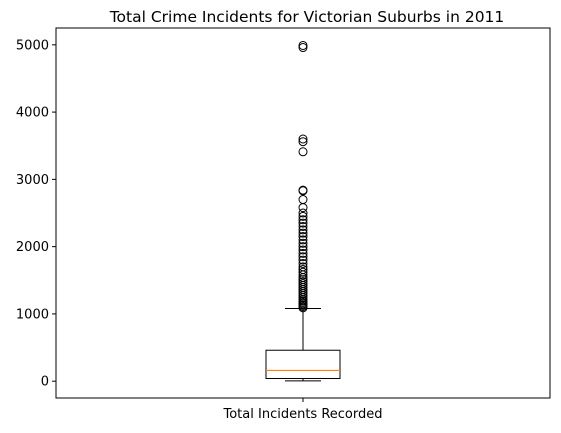 The height and width of the screenshot is (433, 561). I want to click on box-plot, so click(303, 345).